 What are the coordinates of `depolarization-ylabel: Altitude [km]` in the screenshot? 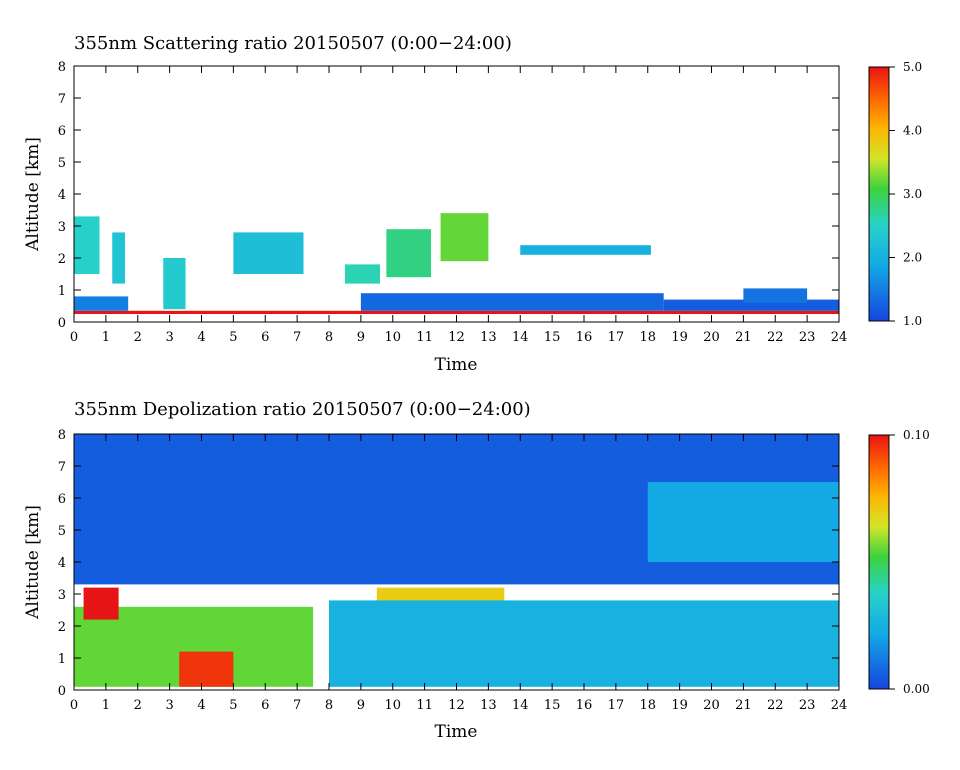 It's located at (33, 562).